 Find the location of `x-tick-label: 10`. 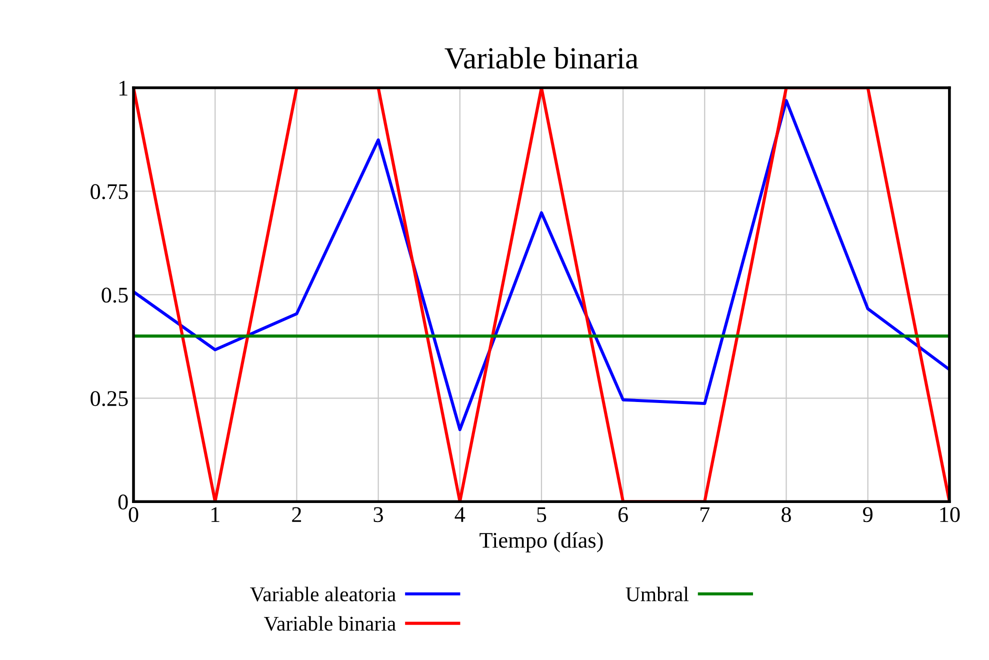

x-tick-label: 10 is located at coordinates (950, 514).